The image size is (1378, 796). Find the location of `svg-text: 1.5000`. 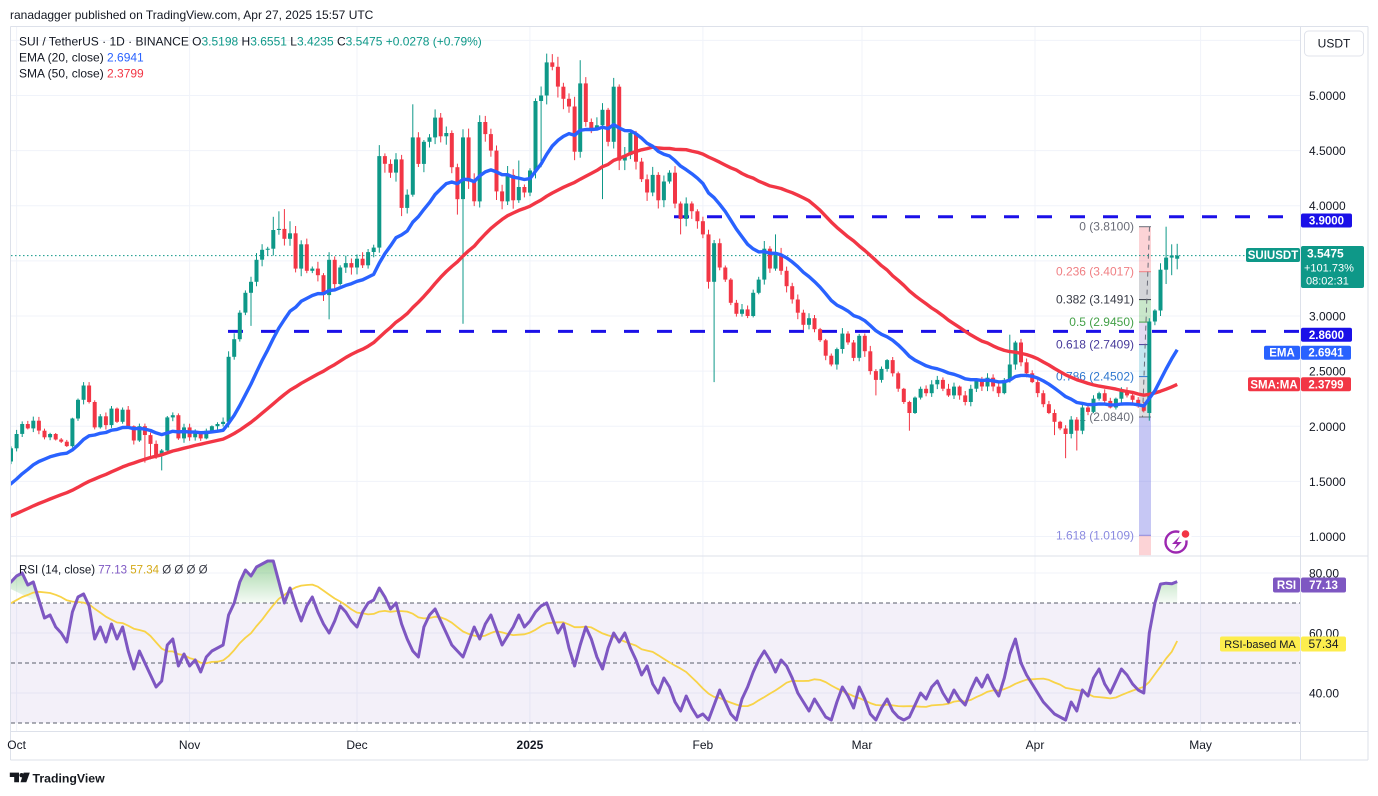

svg-text: 1.5000 is located at coordinates (1327, 482).